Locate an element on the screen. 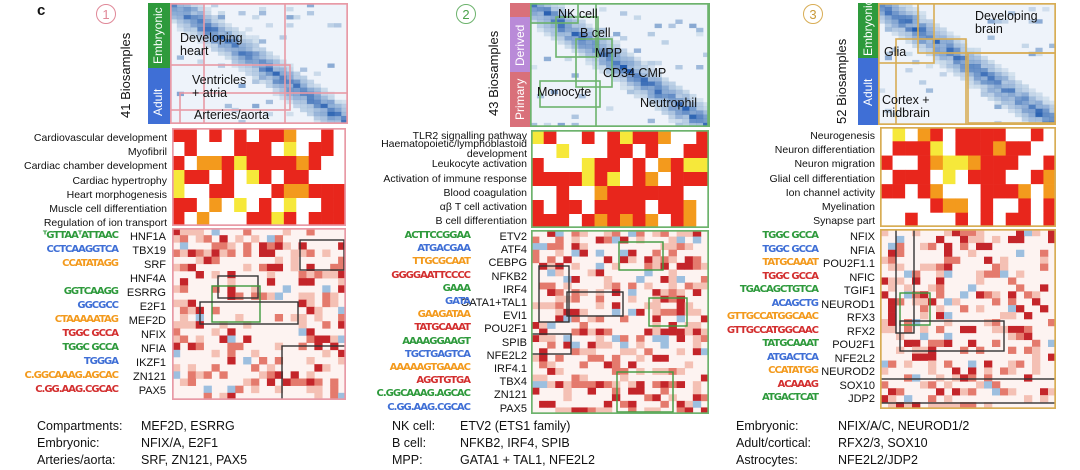  motif-cluster-box is located at coordinates (968, 391).